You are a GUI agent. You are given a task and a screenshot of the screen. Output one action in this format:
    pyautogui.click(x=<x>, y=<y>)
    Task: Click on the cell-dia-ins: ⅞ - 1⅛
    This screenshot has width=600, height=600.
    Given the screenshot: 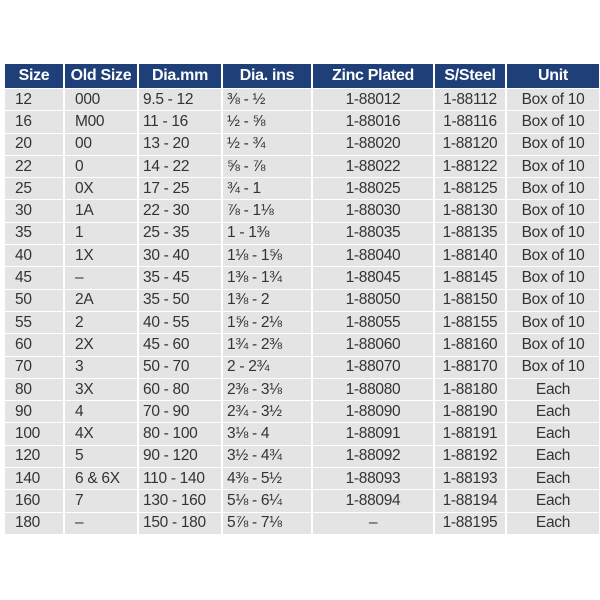 What is the action you would take?
    pyautogui.click(x=267, y=211)
    